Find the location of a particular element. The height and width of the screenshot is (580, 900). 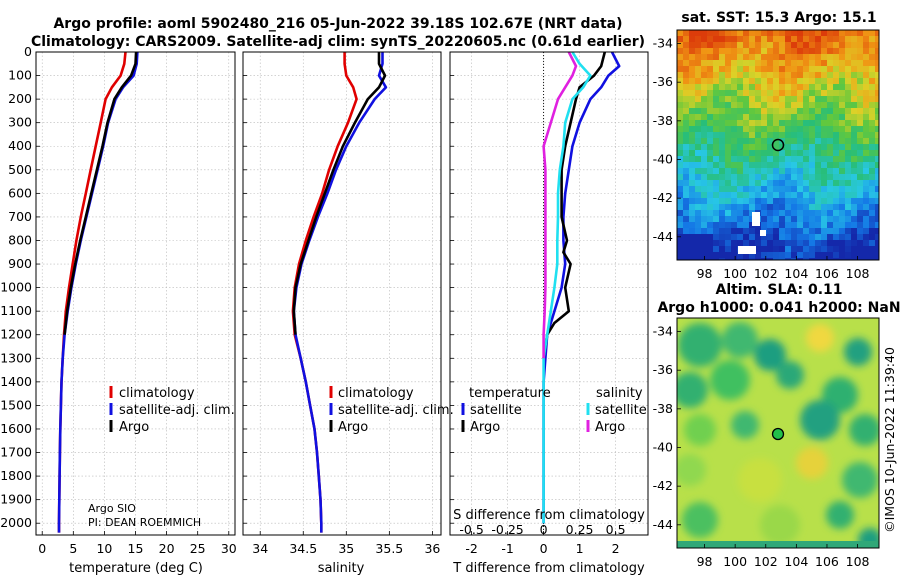

temperature-note-2: PI: DEAN ROEMMICH is located at coordinates (144, 522).